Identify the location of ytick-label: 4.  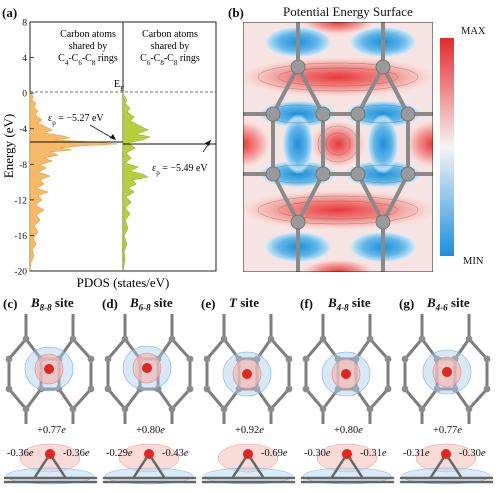
(24, 59).